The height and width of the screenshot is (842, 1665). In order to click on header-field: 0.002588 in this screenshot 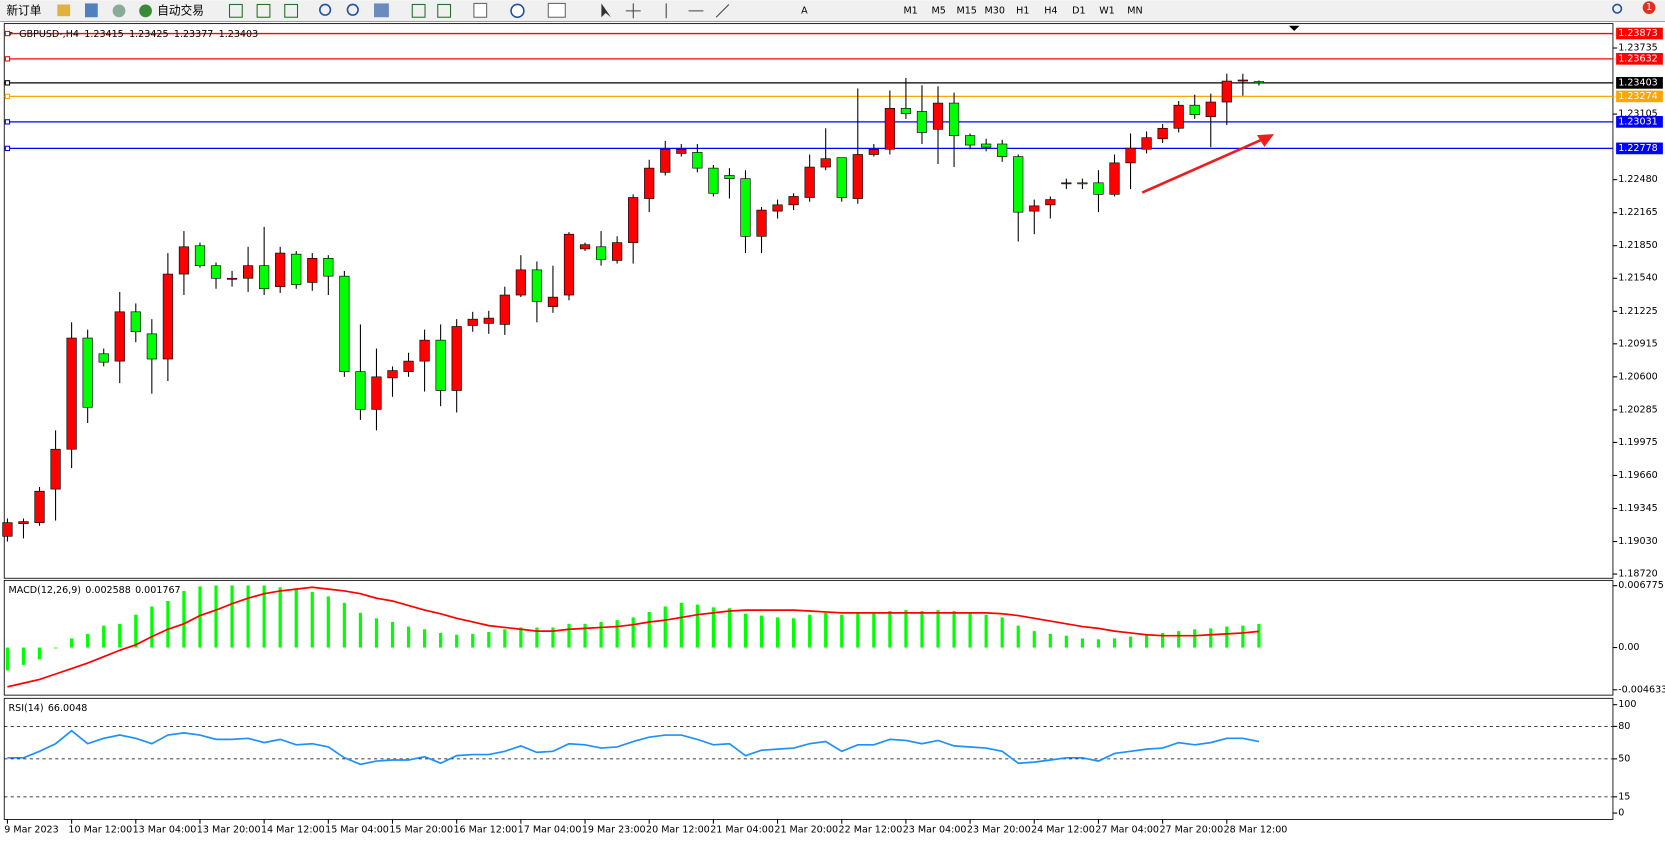, I will do `click(108, 589)`.